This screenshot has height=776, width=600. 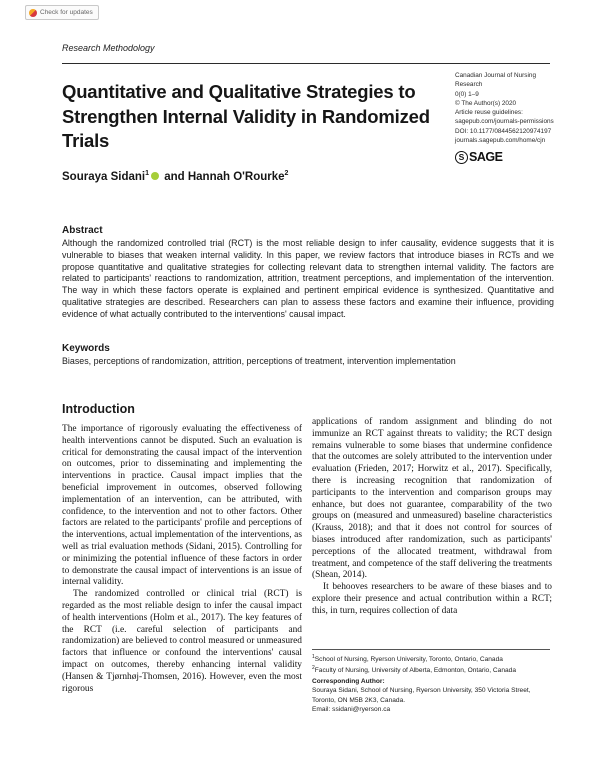 I want to click on crossmark-icon, so click(x=33, y=12).